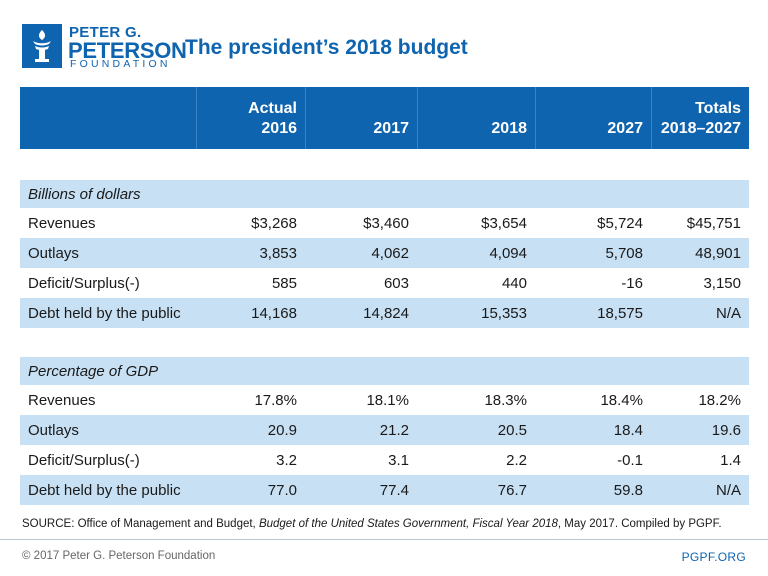 Image resolution: width=768 pixels, height=576 pixels. What do you see at coordinates (509, 128) in the screenshot?
I see `header-line2: 2018` at bounding box center [509, 128].